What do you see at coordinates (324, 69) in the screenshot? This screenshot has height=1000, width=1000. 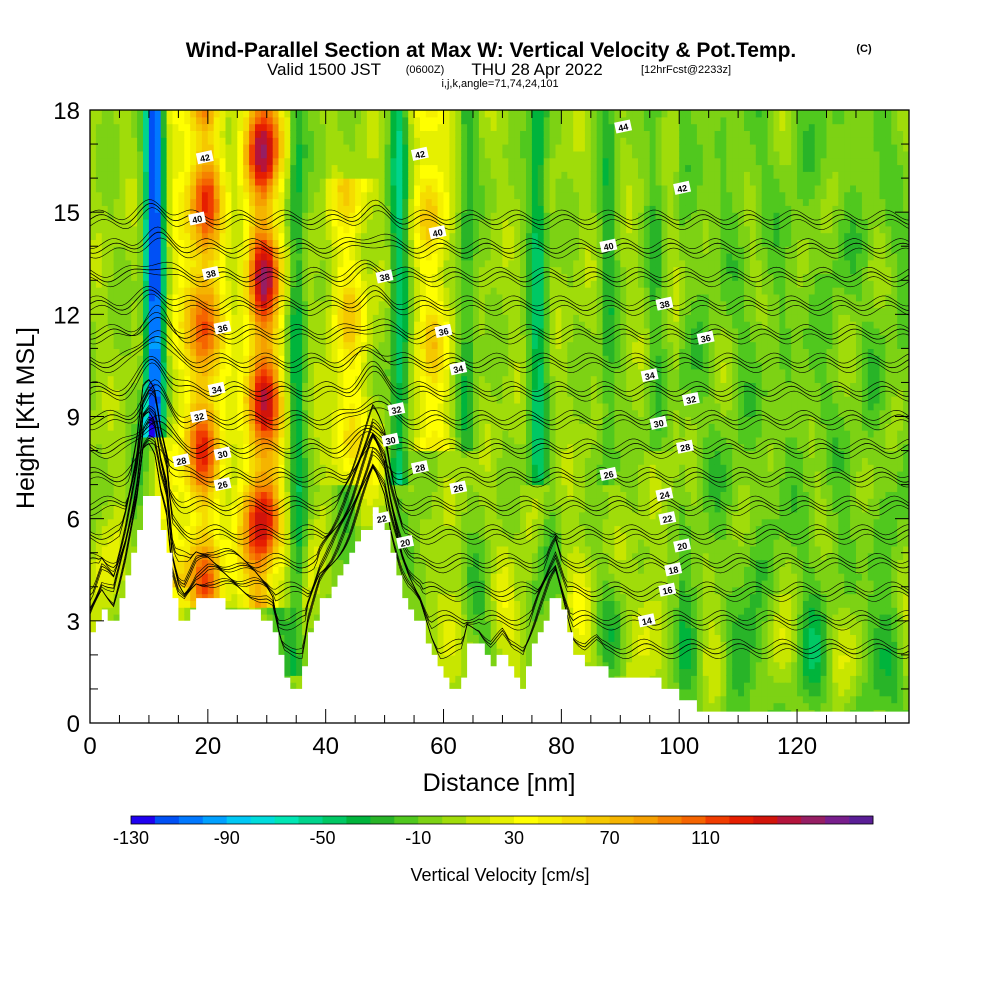 I see `subtitle-valid: Valid 1500 JST` at bounding box center [324, 69].